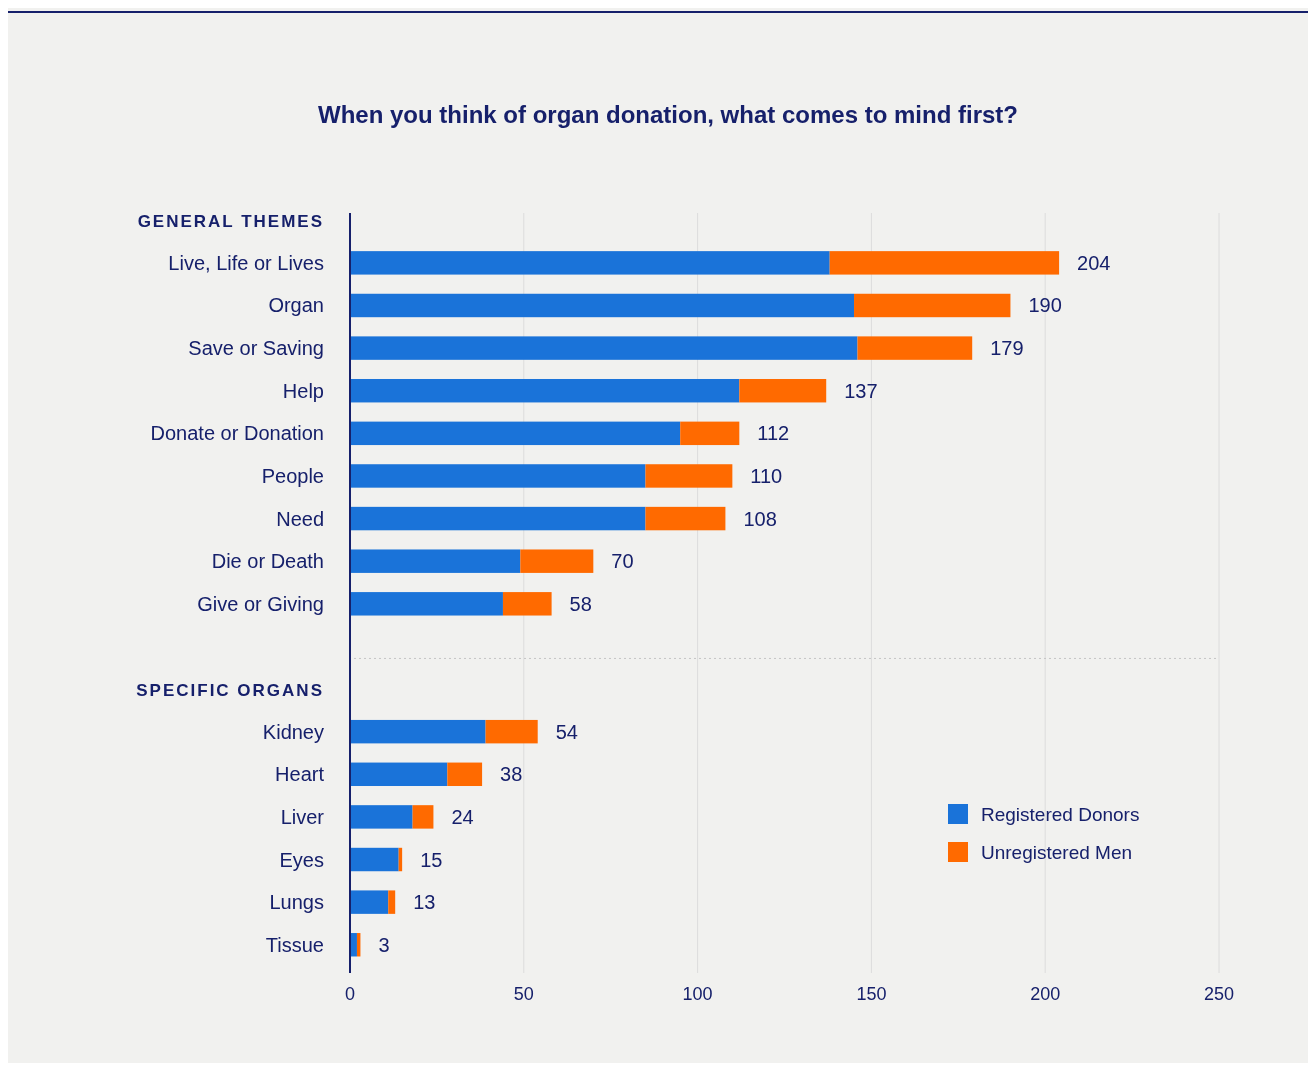 The height and width of the screenshot is (1065, 1314). What do you see at coordinates (622, 561) in the screenshot?
I see `total-label: 70` at bounding box center [622, 561].